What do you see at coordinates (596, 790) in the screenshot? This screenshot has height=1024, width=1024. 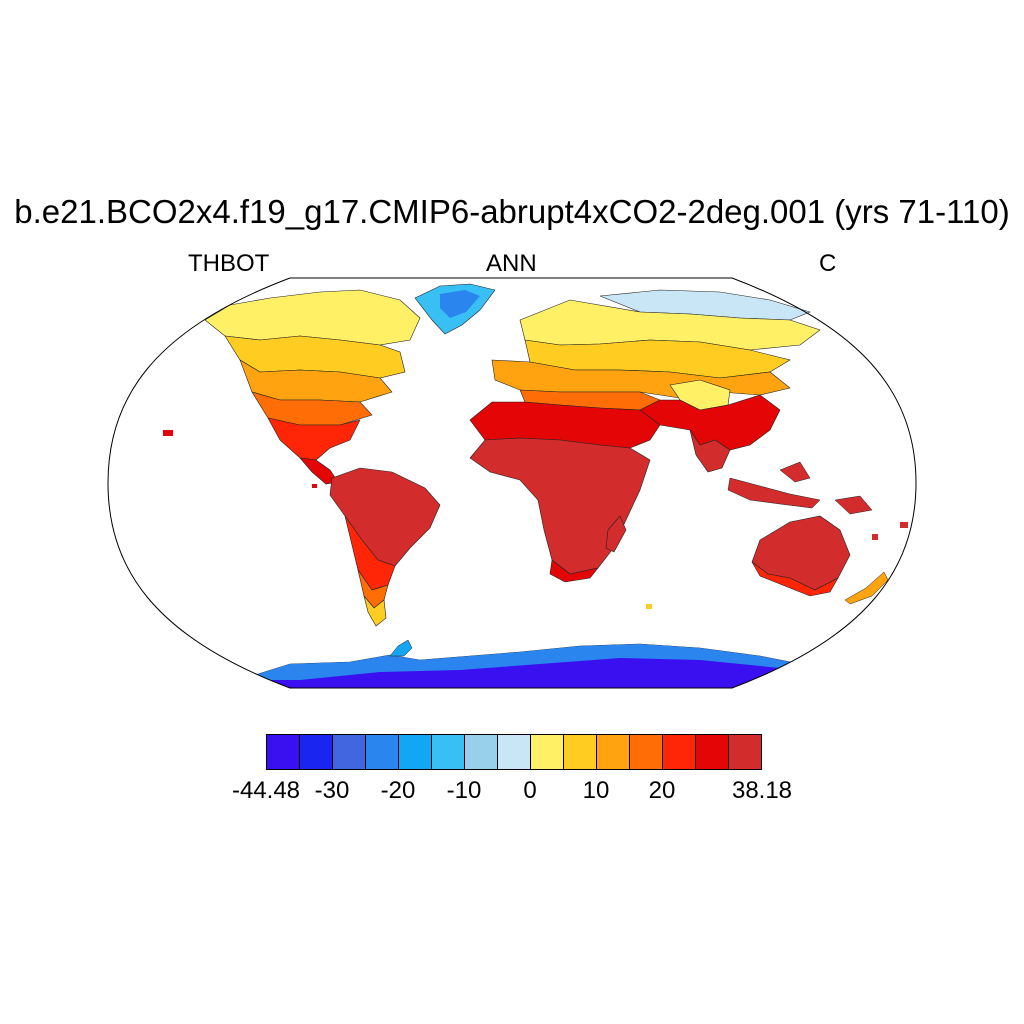 I see `colorbar-tick-label: 10` at bounding box center [596, 790].